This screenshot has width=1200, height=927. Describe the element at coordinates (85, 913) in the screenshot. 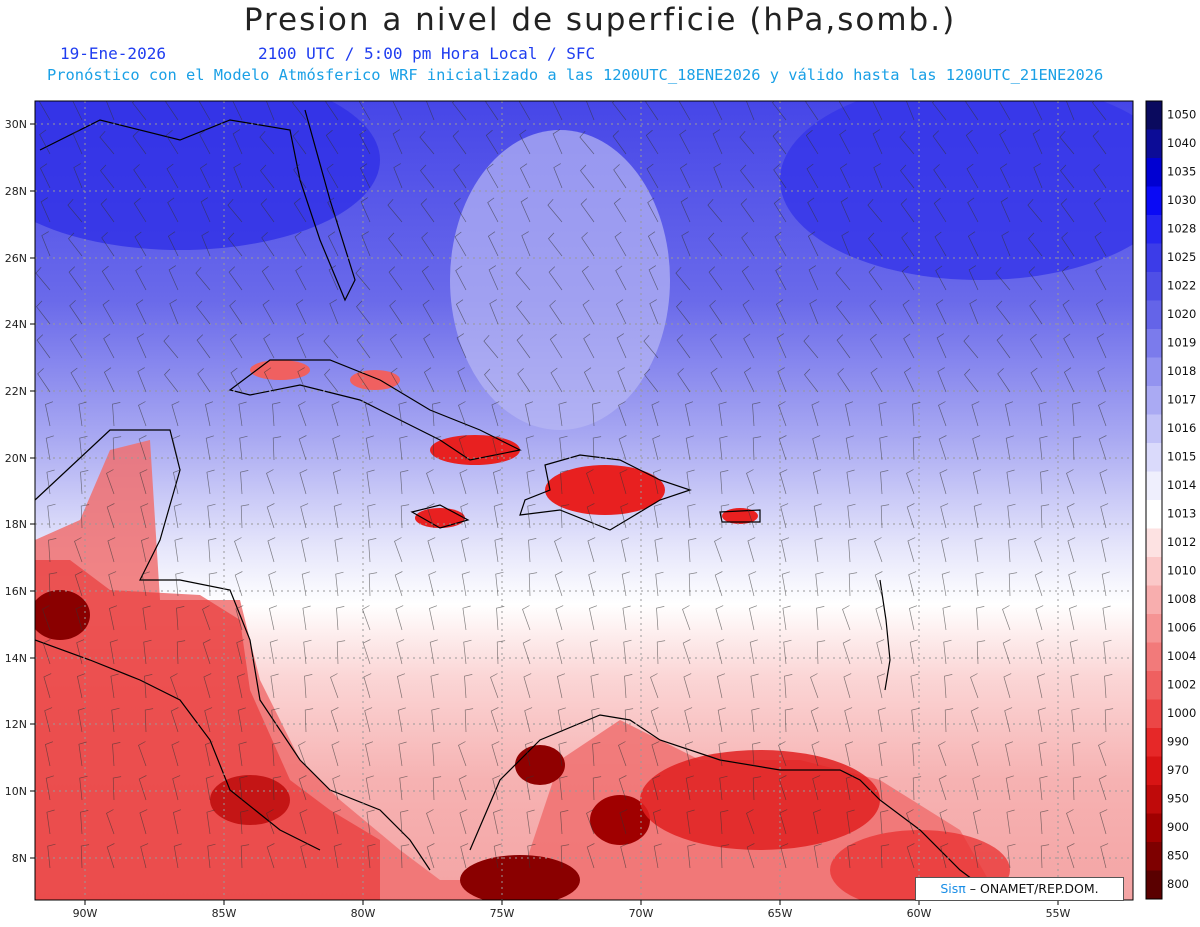

I see `lon-label: 90W` at that location.